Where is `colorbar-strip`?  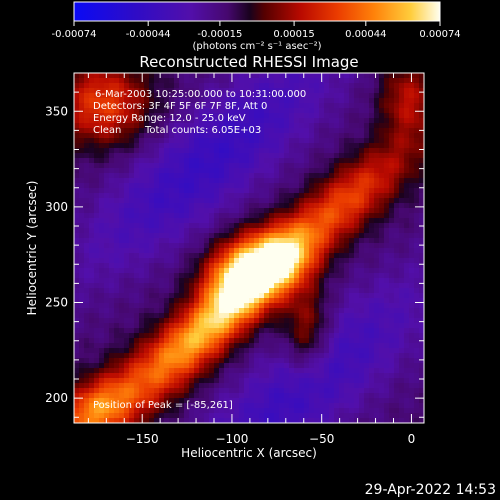 colorbar-strip is located at coordinates (257, 11).